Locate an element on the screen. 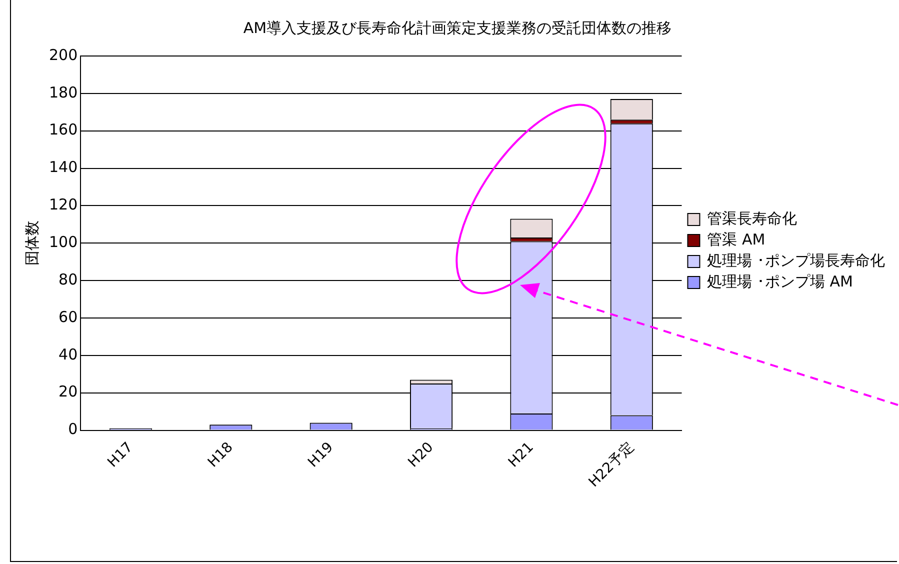 The height and width of the screenshot is (564, 899). y-tick-label: 60 is located at coordinates (68, 317).